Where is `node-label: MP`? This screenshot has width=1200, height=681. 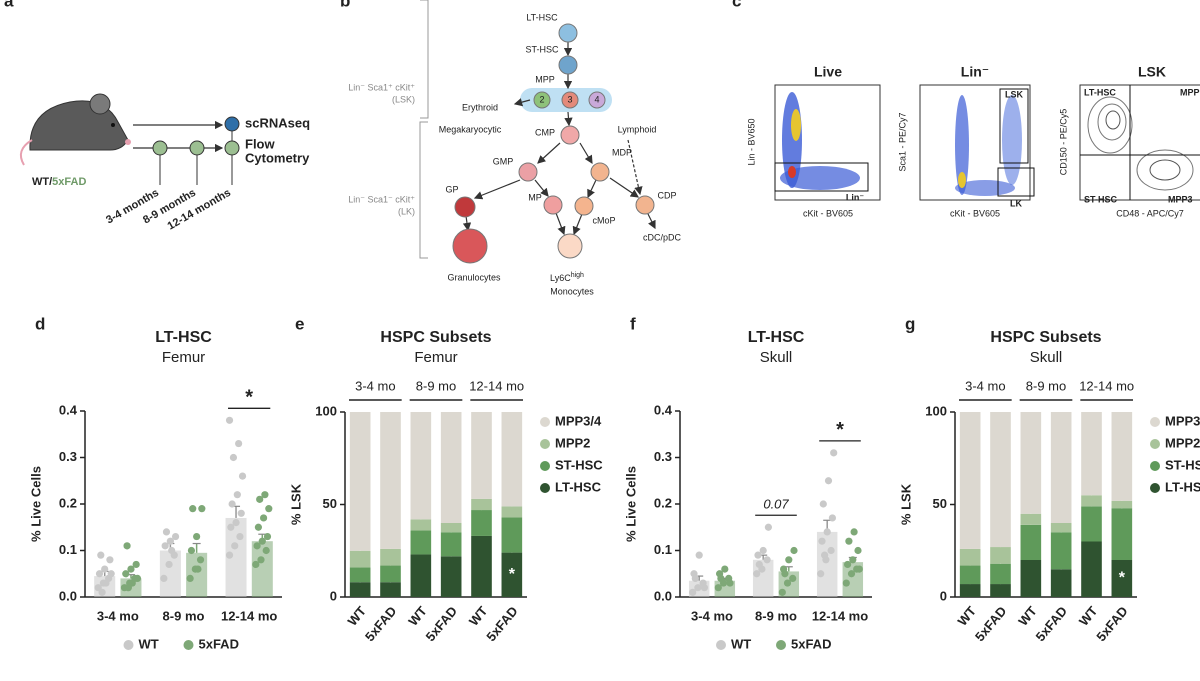 node-label: MP is located at coordinates (535, 197).